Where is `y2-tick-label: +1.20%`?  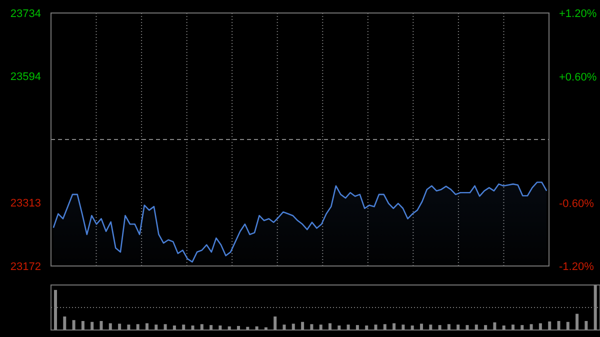
y2-tick-label: +1.20% is located at coordinates (578, 14).